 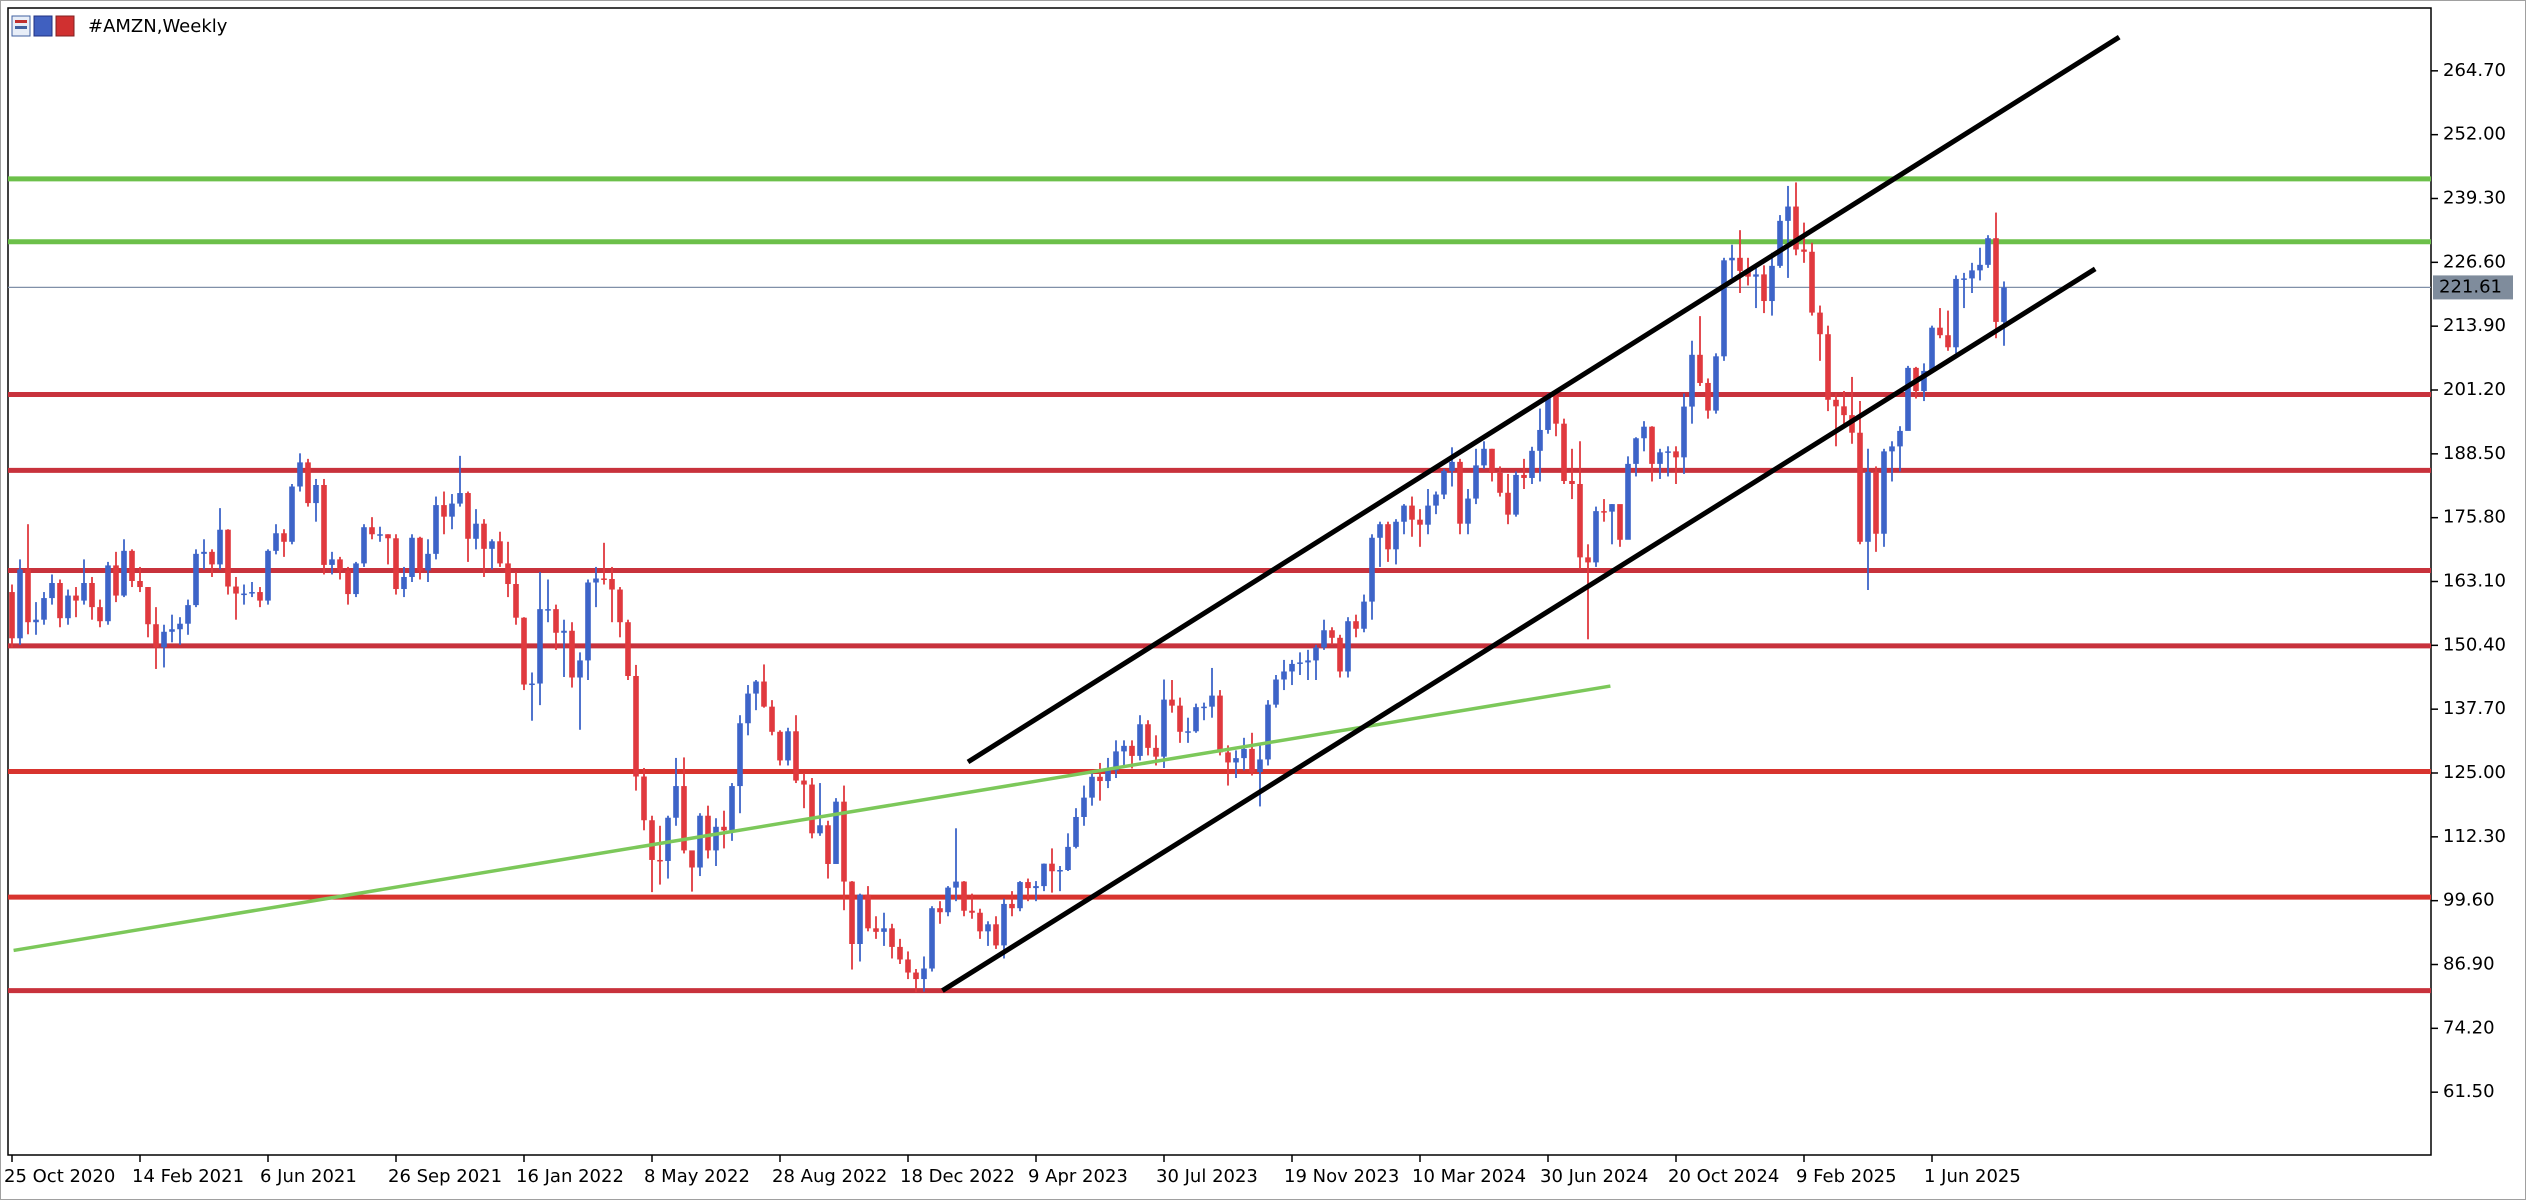 What do you see at coordinates (21, 21) in the screenshot?
I see `icon` at bounding box center [21, 21].